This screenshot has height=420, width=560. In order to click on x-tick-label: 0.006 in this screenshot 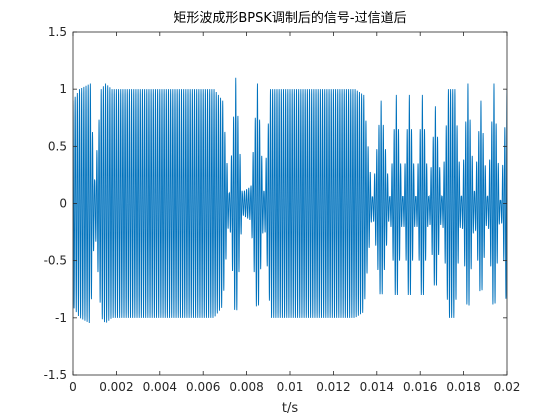, I will do `click(203, 387)`.